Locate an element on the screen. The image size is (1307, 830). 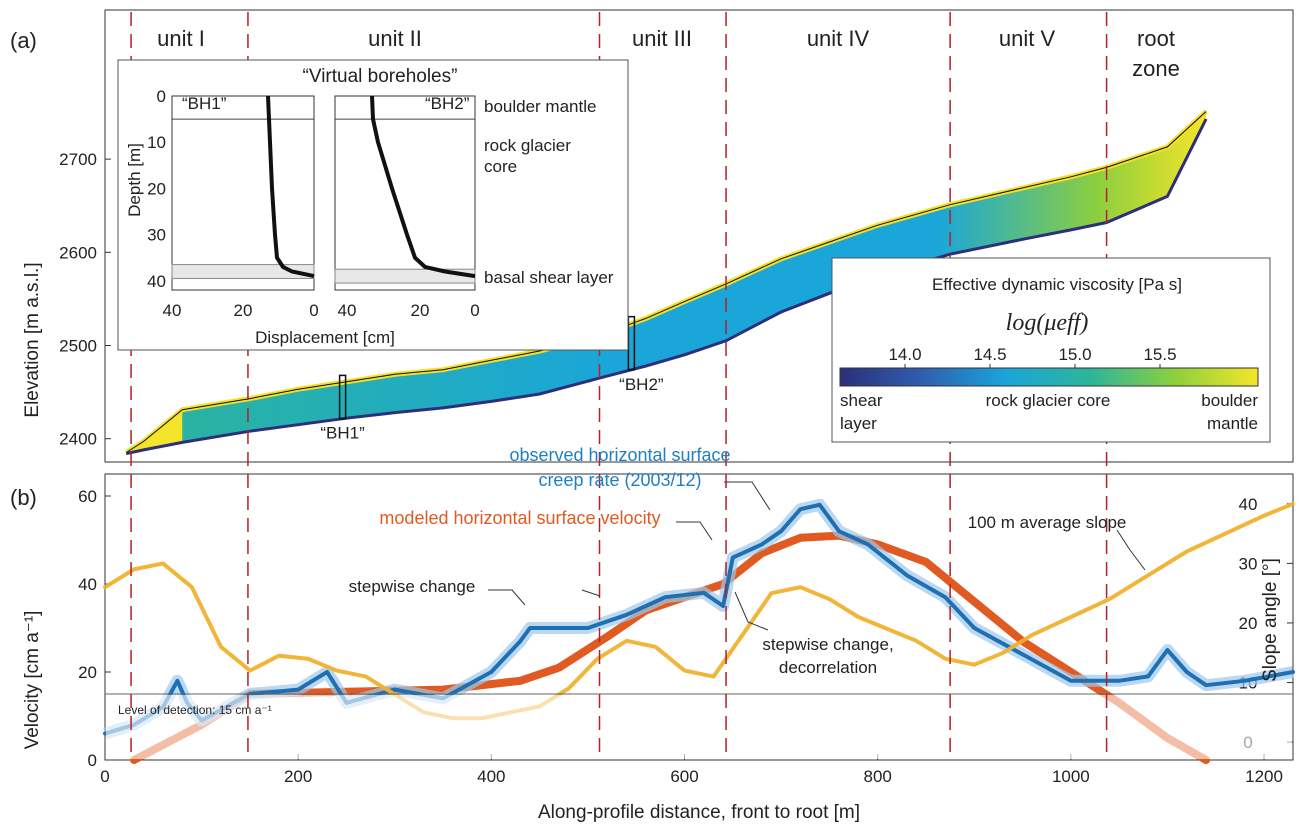
unit-label-4: unit IV is located at coordinates (838, 38).